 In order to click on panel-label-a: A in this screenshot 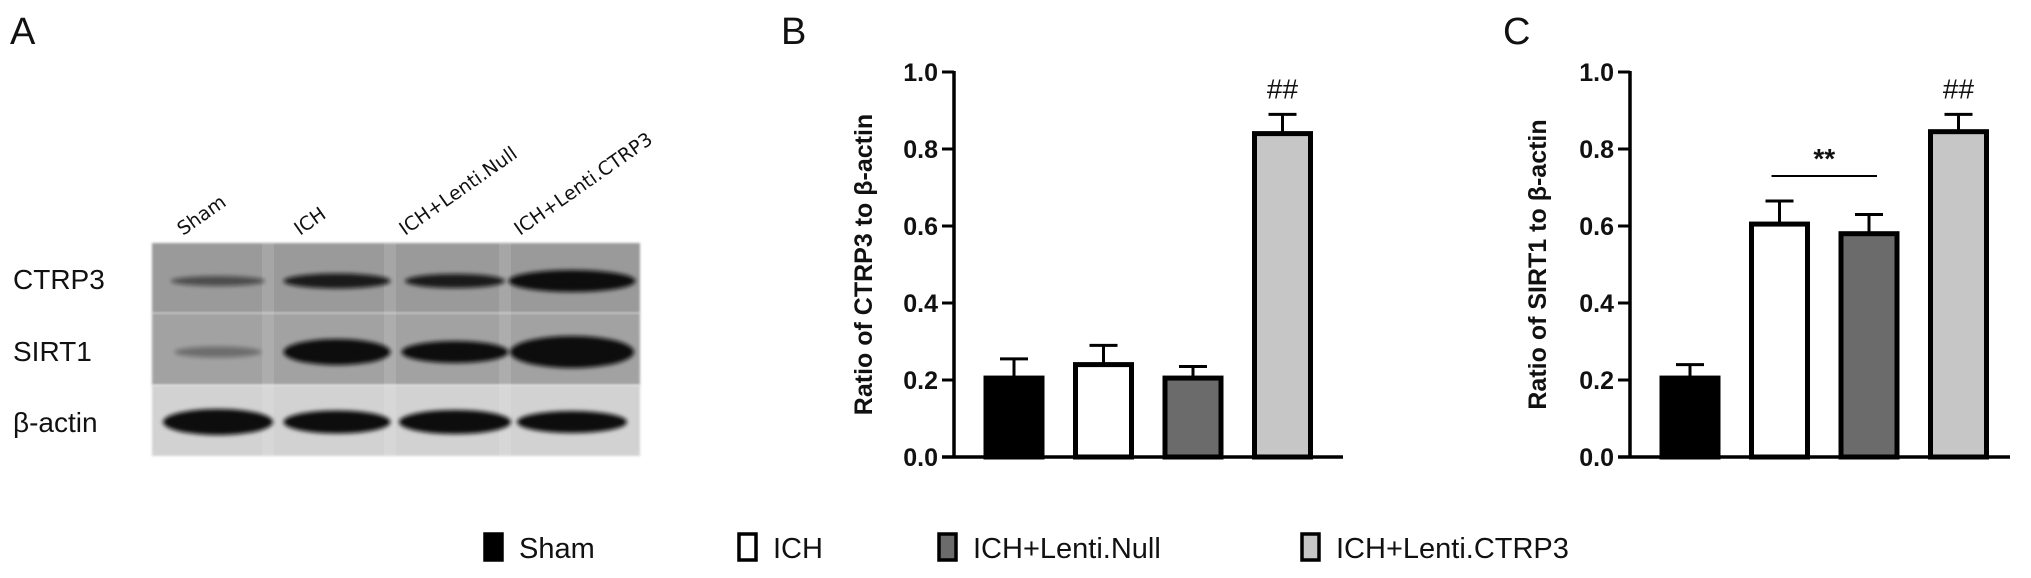, I will do `click(23, 32)`.